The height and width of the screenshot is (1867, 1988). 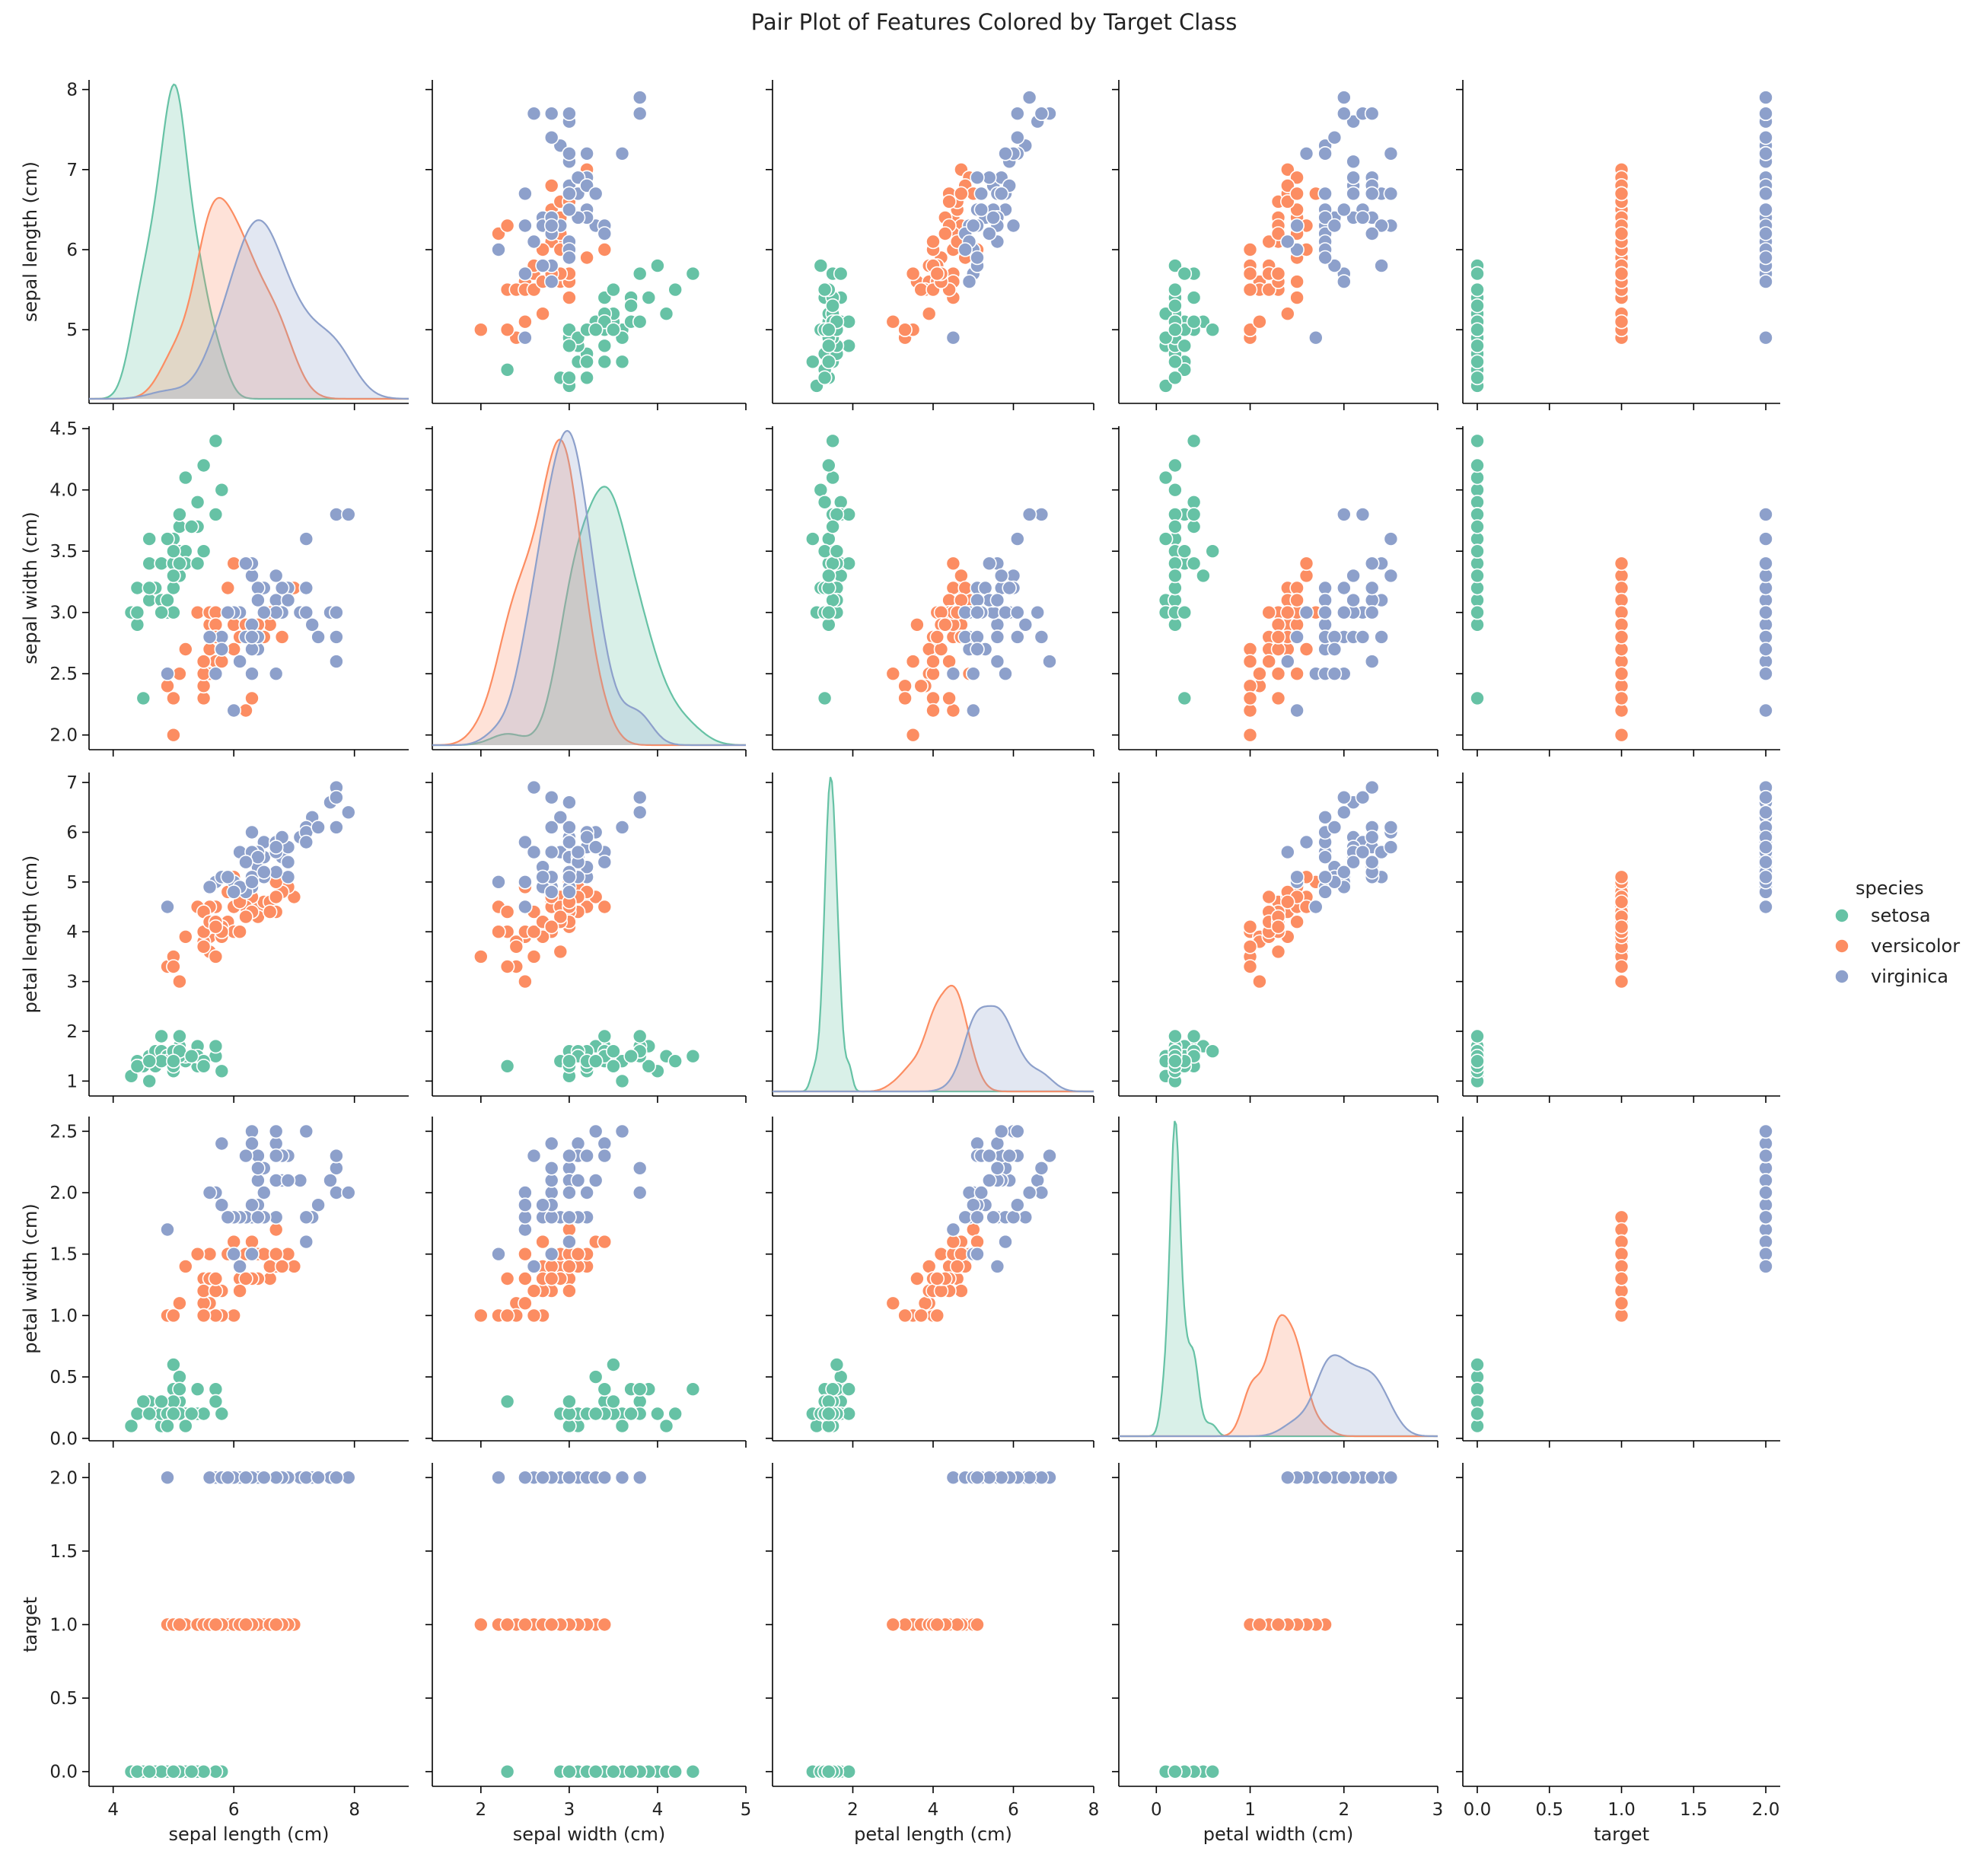 What do you see at coordinates (229, 1283) in the screenshot?
I see `panel-petal-width-vs-sepal-length: 0.0 0.5 1.0 1.5 2.0 2.5` at bounding box center [229, 1283].